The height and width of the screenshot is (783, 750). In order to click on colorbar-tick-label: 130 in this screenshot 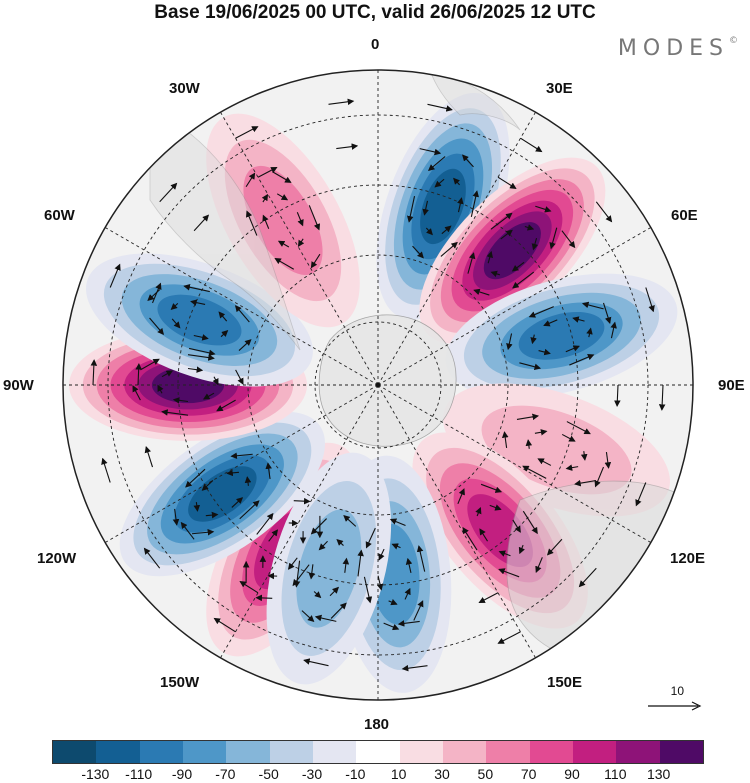, I will do `click(658, 774)`.